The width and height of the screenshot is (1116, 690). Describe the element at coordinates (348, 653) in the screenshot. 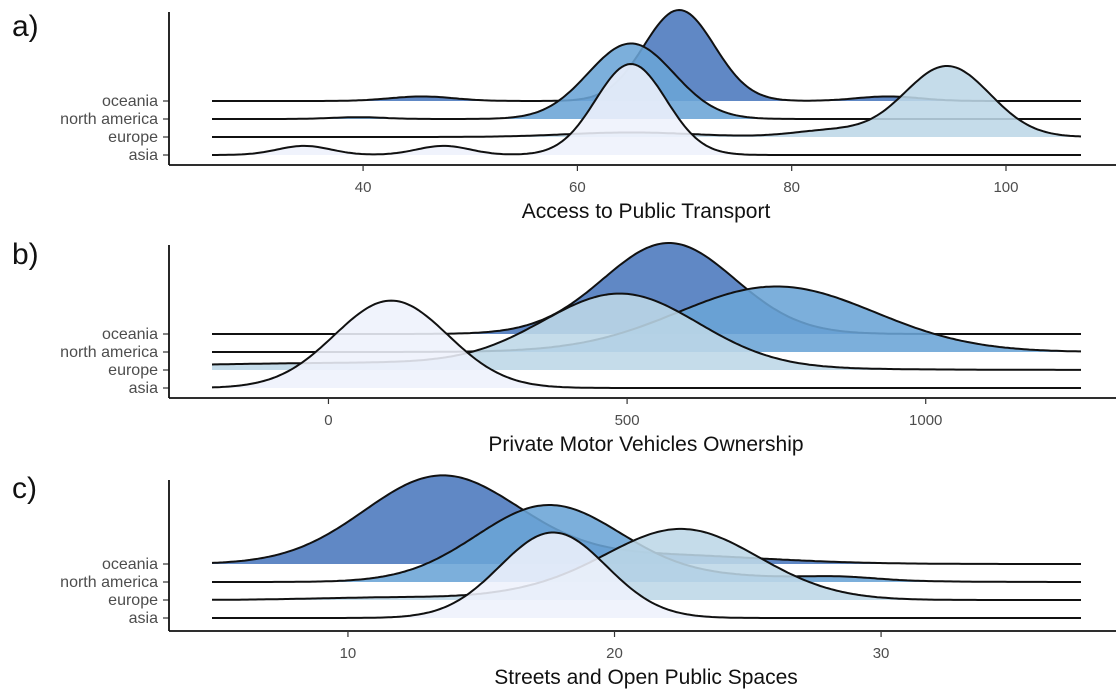

I see `x-tick-label: 10` at that location.